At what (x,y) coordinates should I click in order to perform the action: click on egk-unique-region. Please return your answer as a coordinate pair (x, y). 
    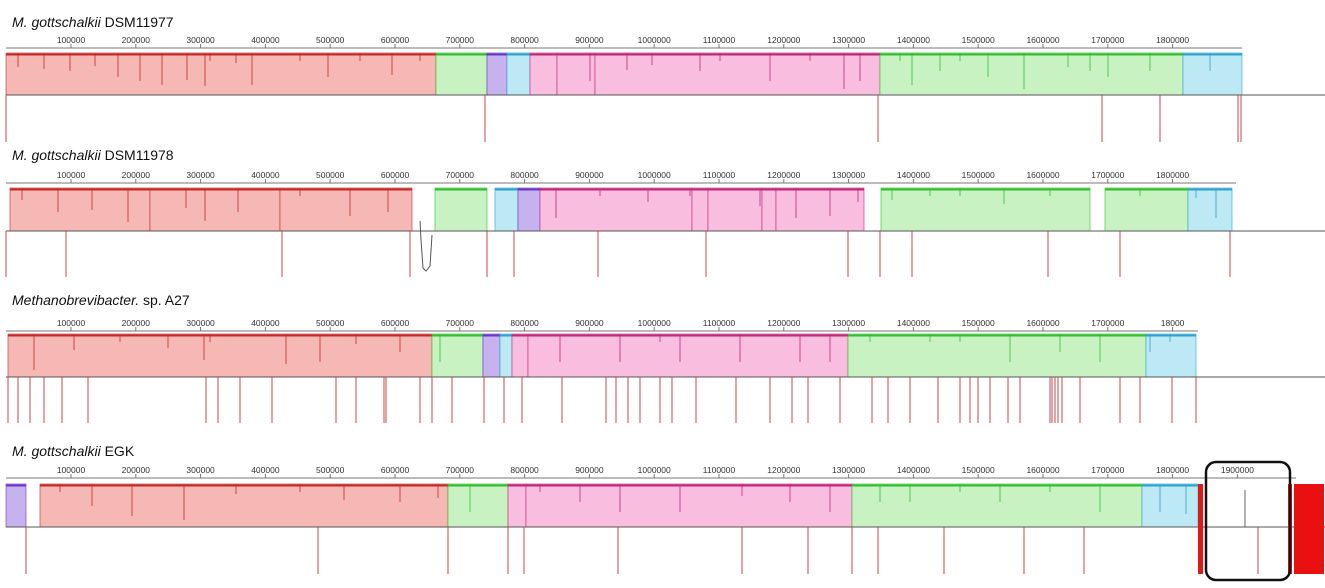
    Looking at the image, I should click on (1261, 521).